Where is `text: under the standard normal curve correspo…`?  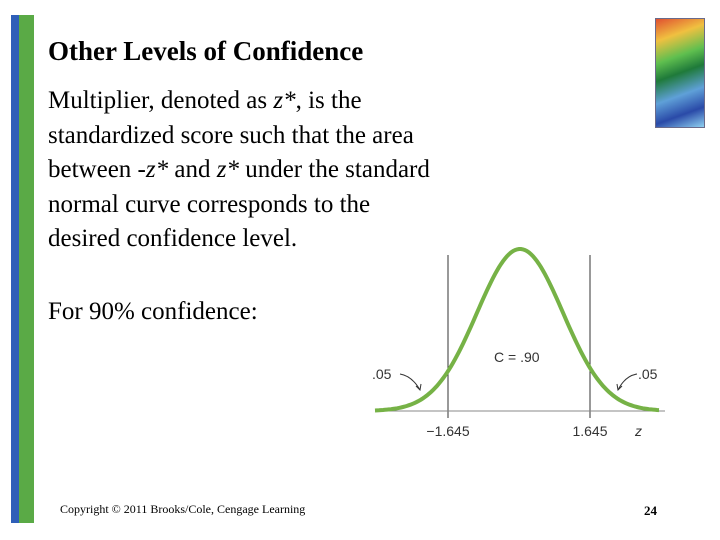
text: under the standard normal curve correspo… is located at coordinates (239, 204).